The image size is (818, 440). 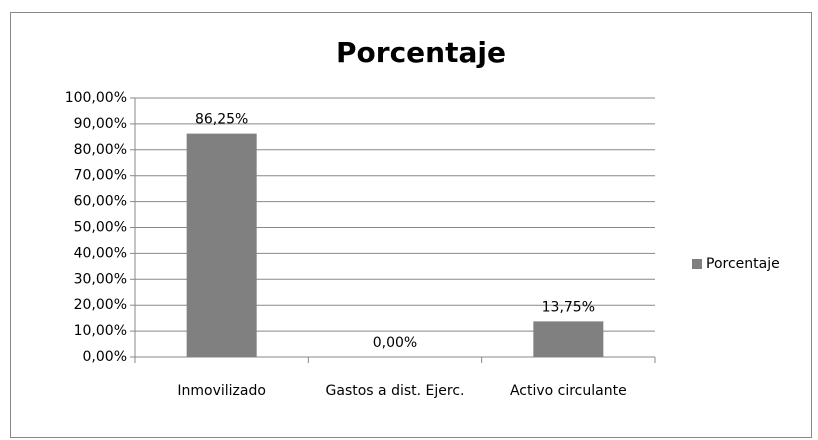 What do you see at coordinates (100, 150) in the screenshot?
I see `y-tick-label: 80,00%` at bounding box center [100, 150].